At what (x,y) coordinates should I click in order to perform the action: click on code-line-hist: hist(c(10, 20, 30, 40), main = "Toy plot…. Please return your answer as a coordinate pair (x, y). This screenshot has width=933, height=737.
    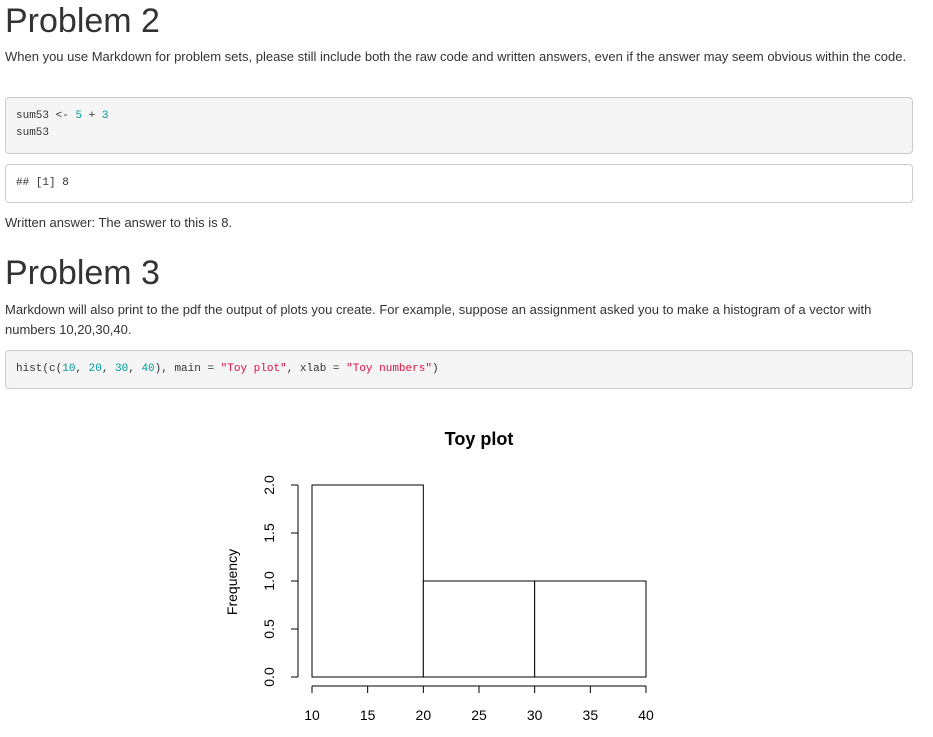
    Looking at the image, I should click on (459, 369).